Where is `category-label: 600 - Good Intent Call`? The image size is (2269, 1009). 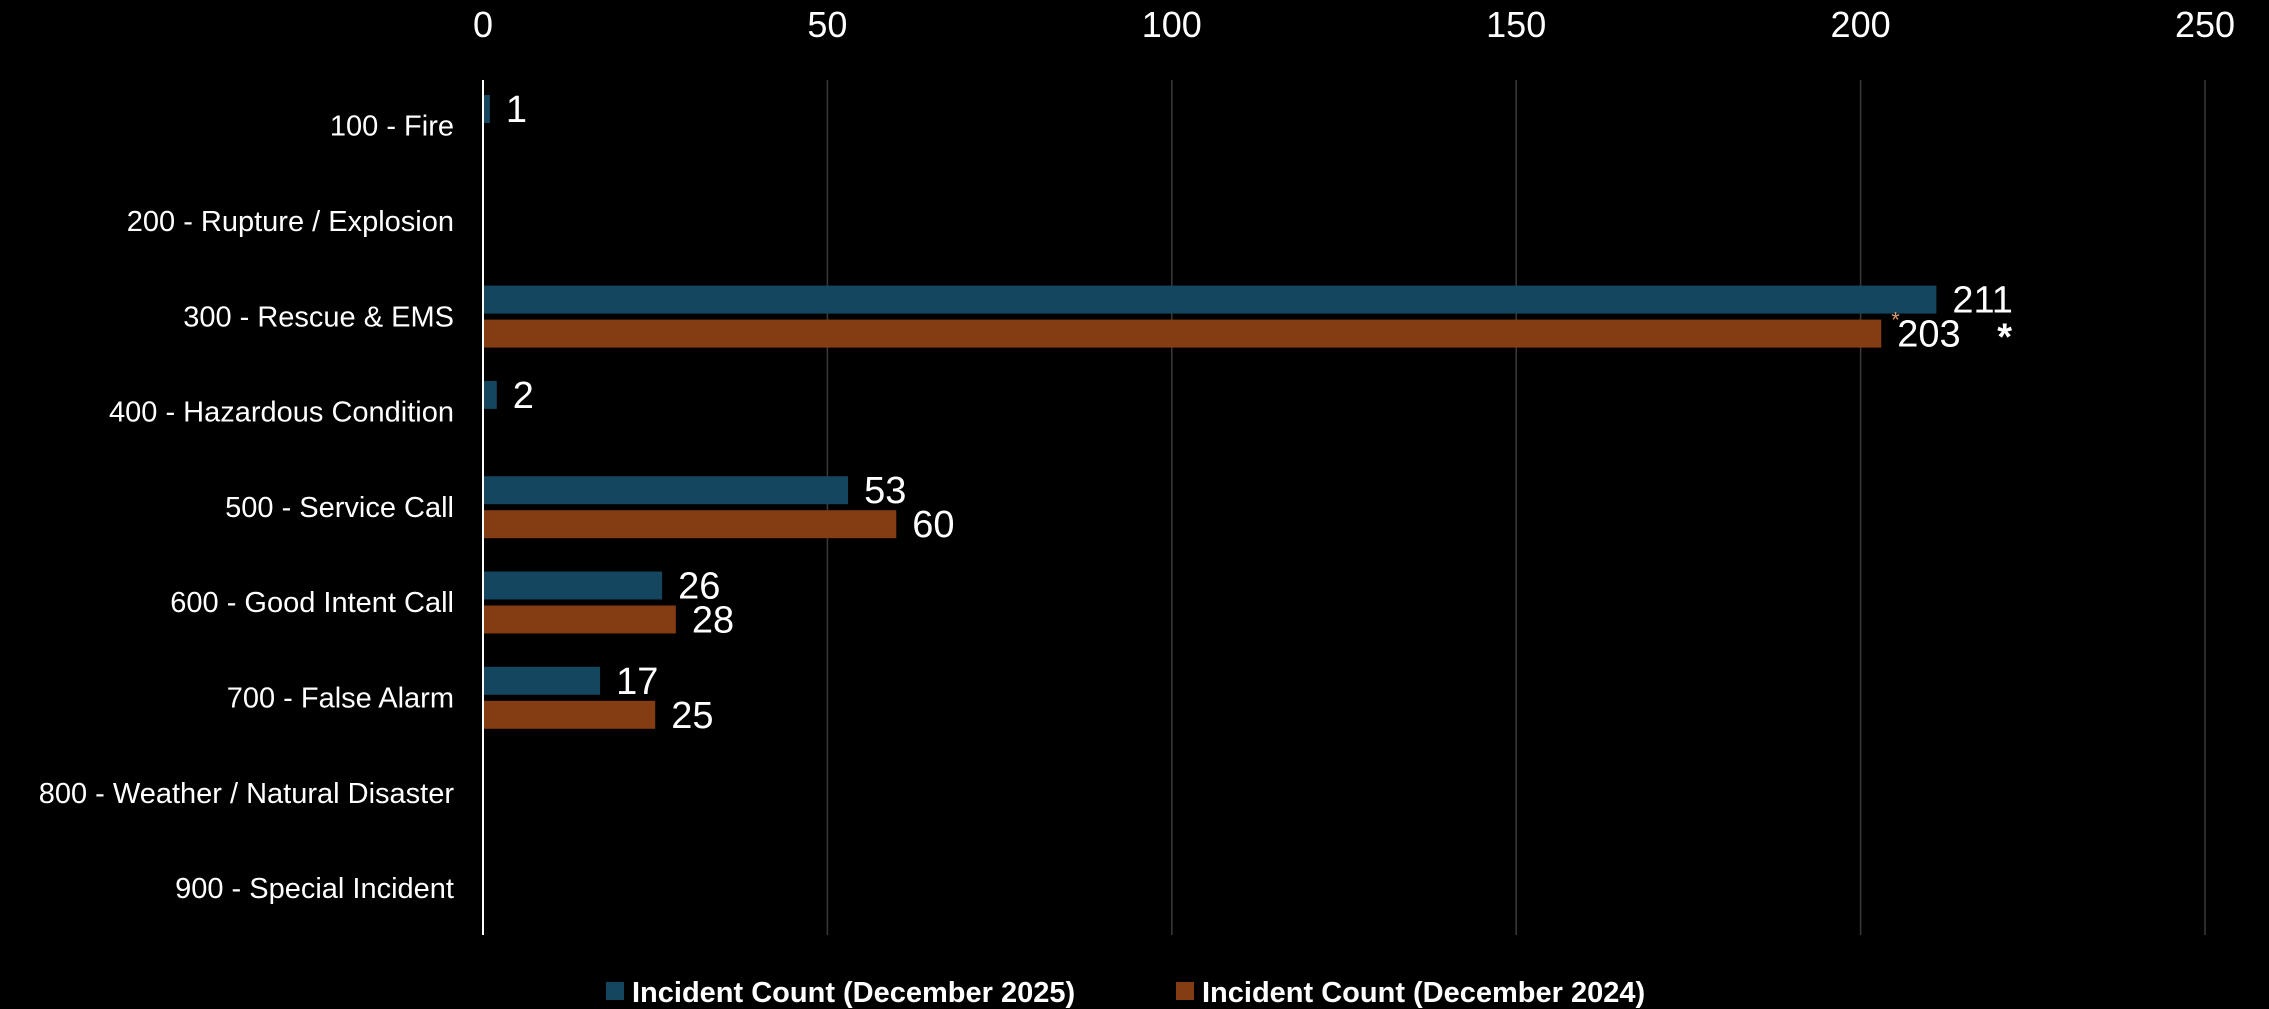
category-label: 600 - Good Intent Call is located at coordinates (312, 603).